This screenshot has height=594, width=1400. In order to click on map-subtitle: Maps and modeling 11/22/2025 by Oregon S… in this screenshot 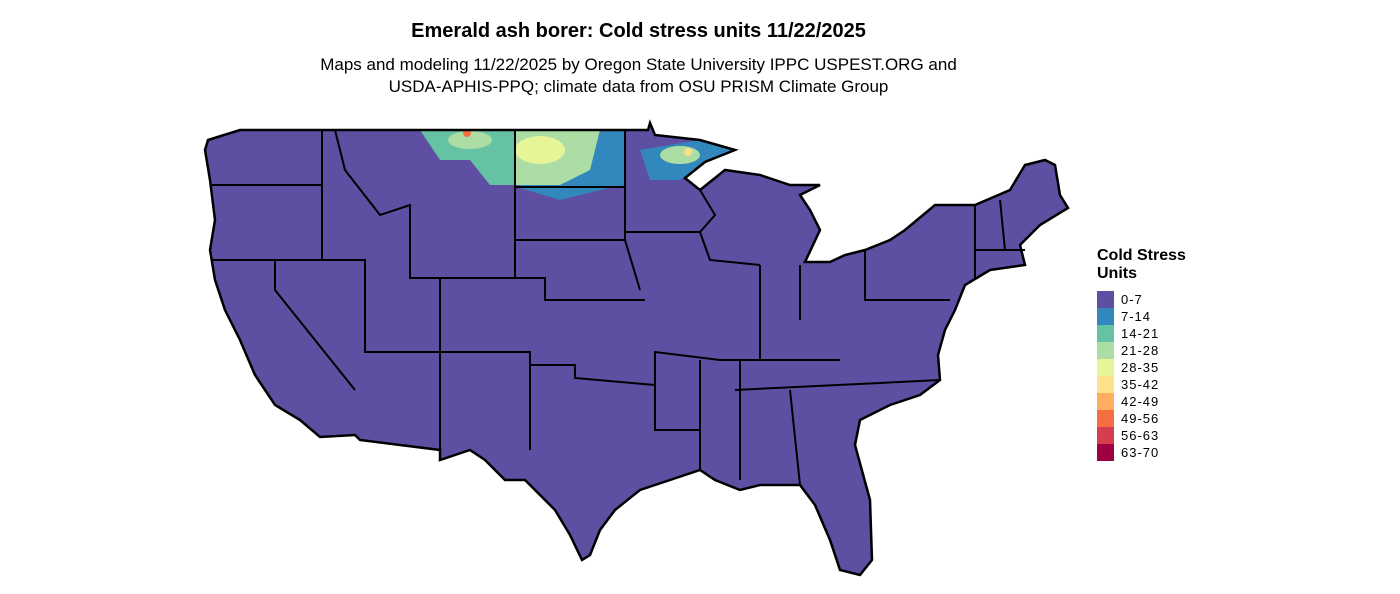, I will do `click(638, 76)`.